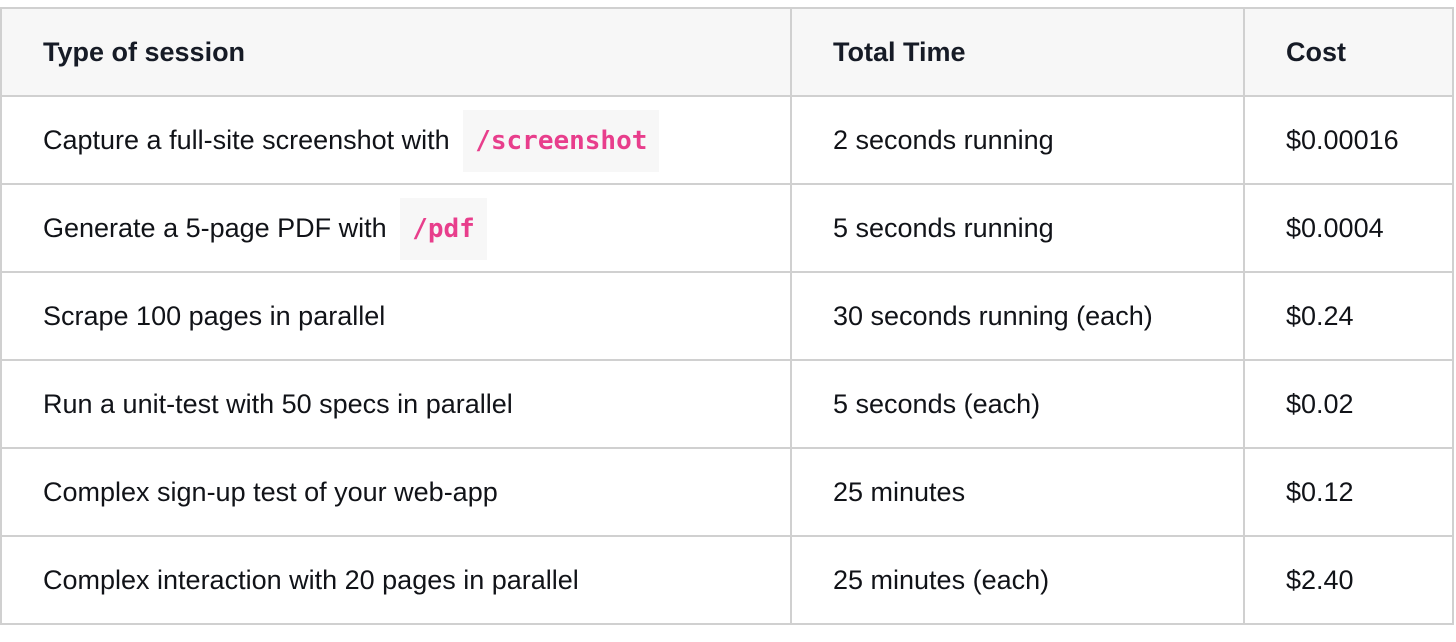  What do you see at coordinates (1017, 228) in the screenshot?
I see `total-time-cell: 5 seconds running` at bounding box center [1017, 228].